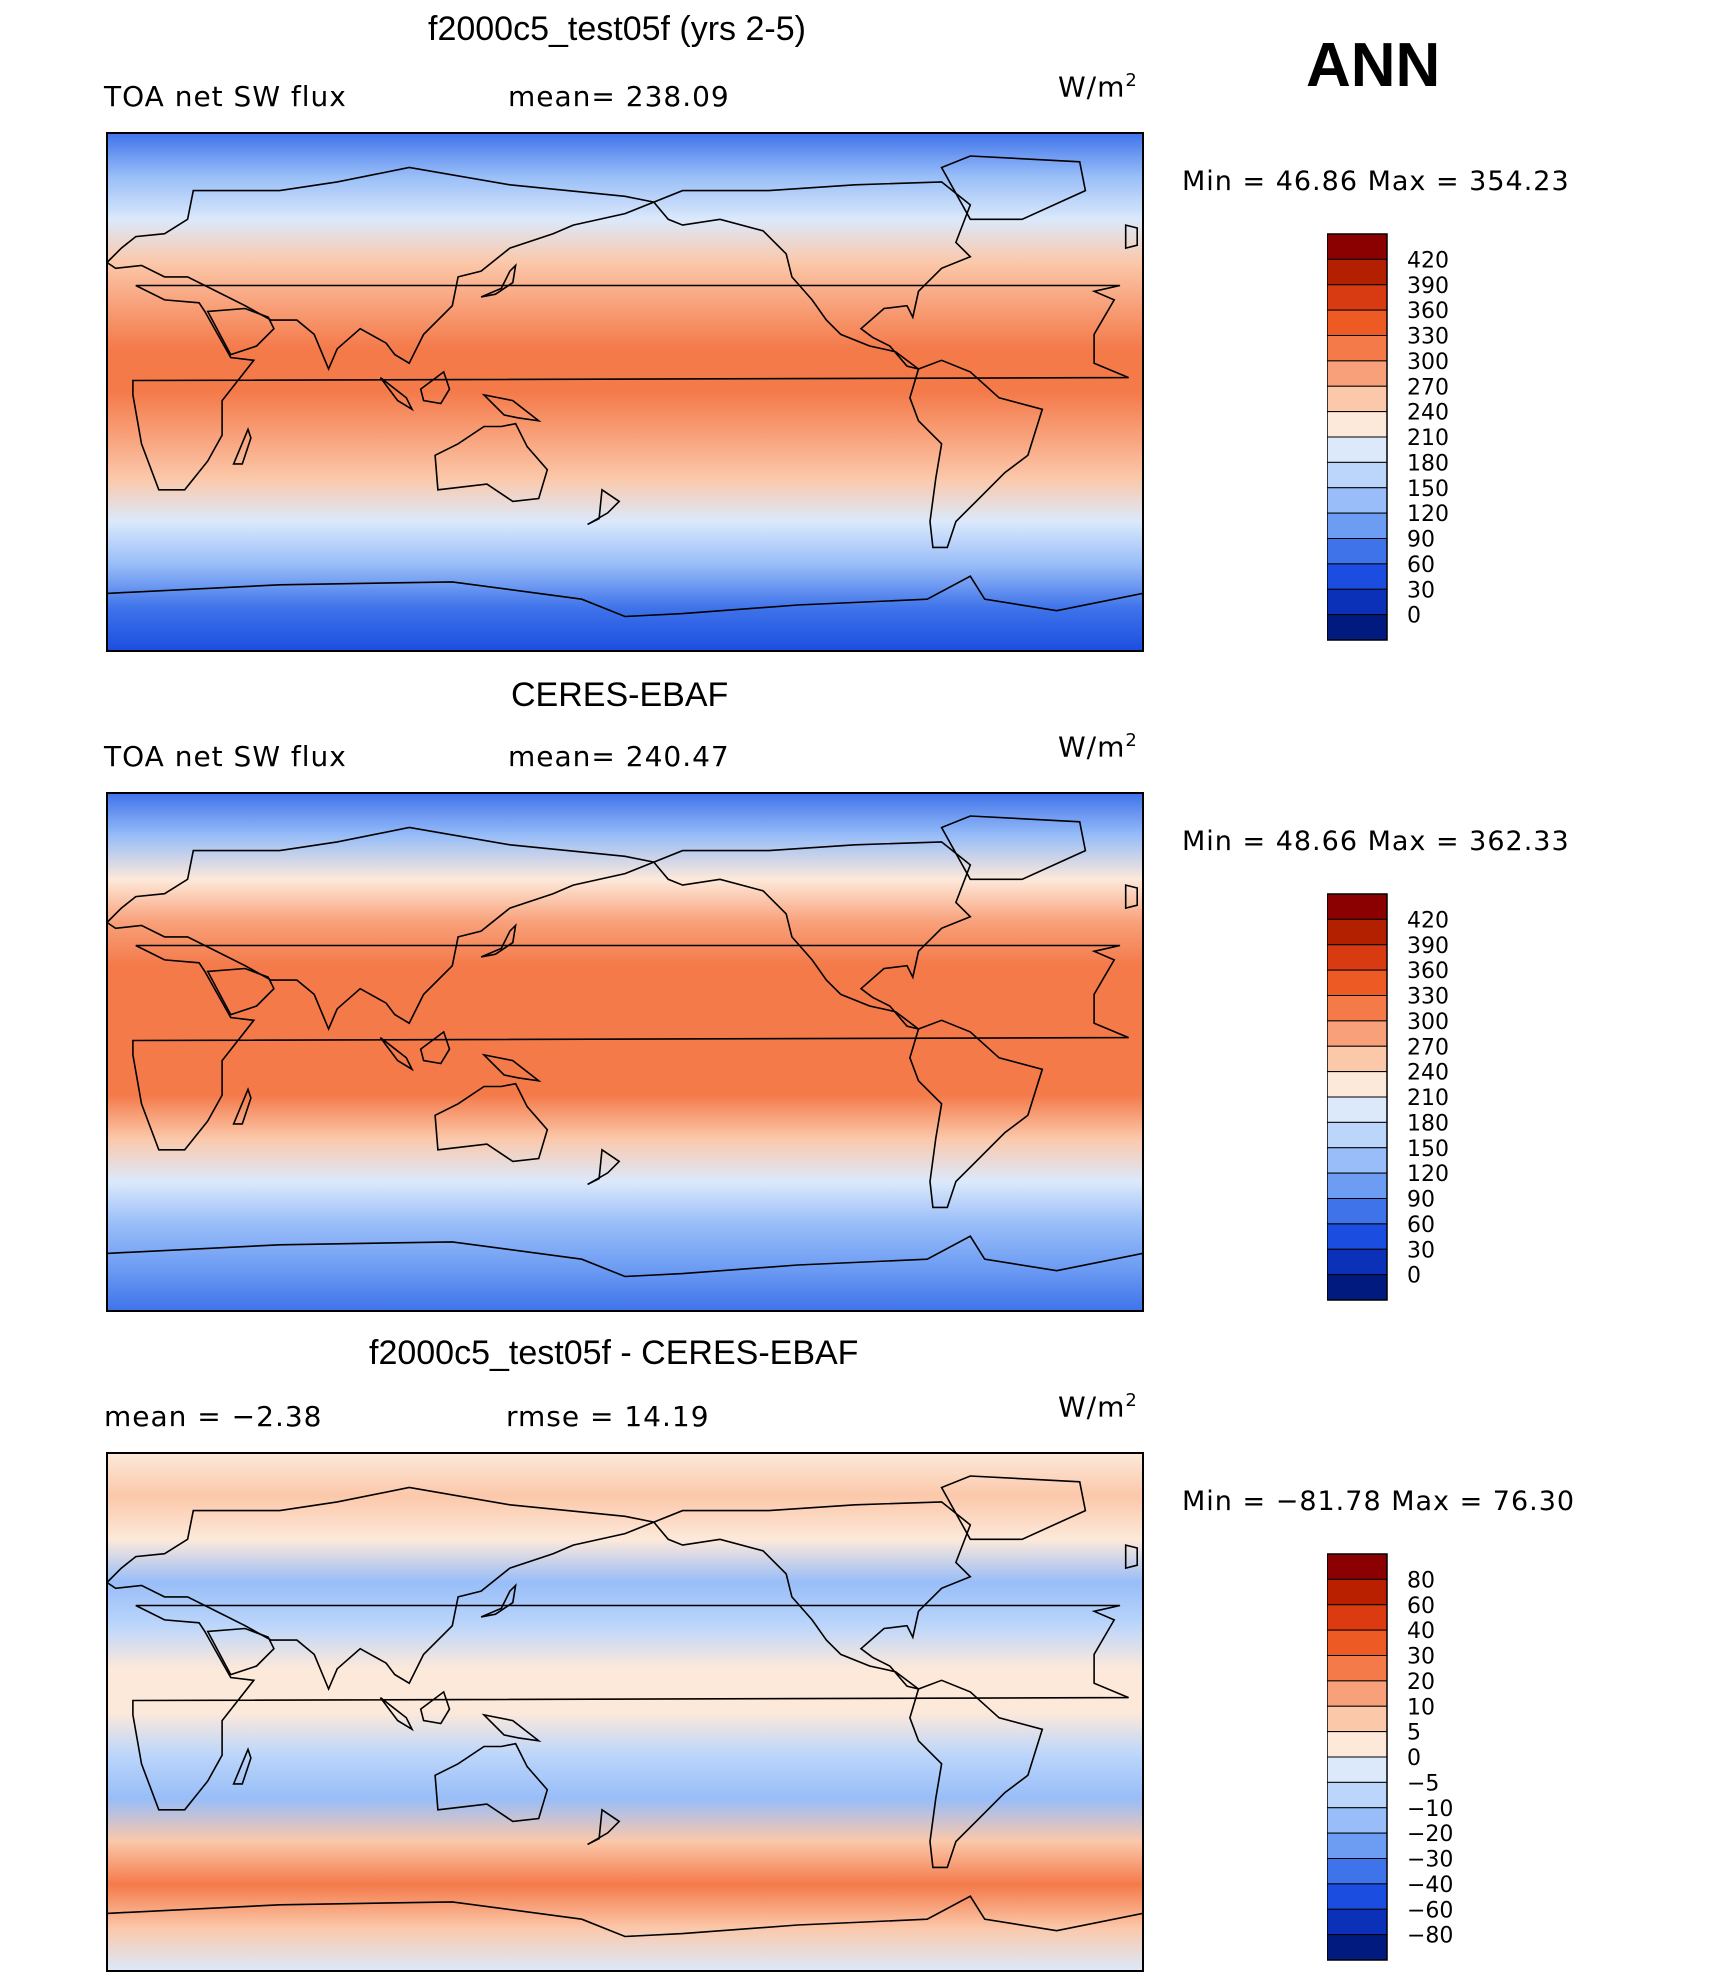 The image size is (1710, 1979). Describe the element at coordinates (1131, 1400) in the screenshot. I see `panel-3-units-exp: 2` at that location.